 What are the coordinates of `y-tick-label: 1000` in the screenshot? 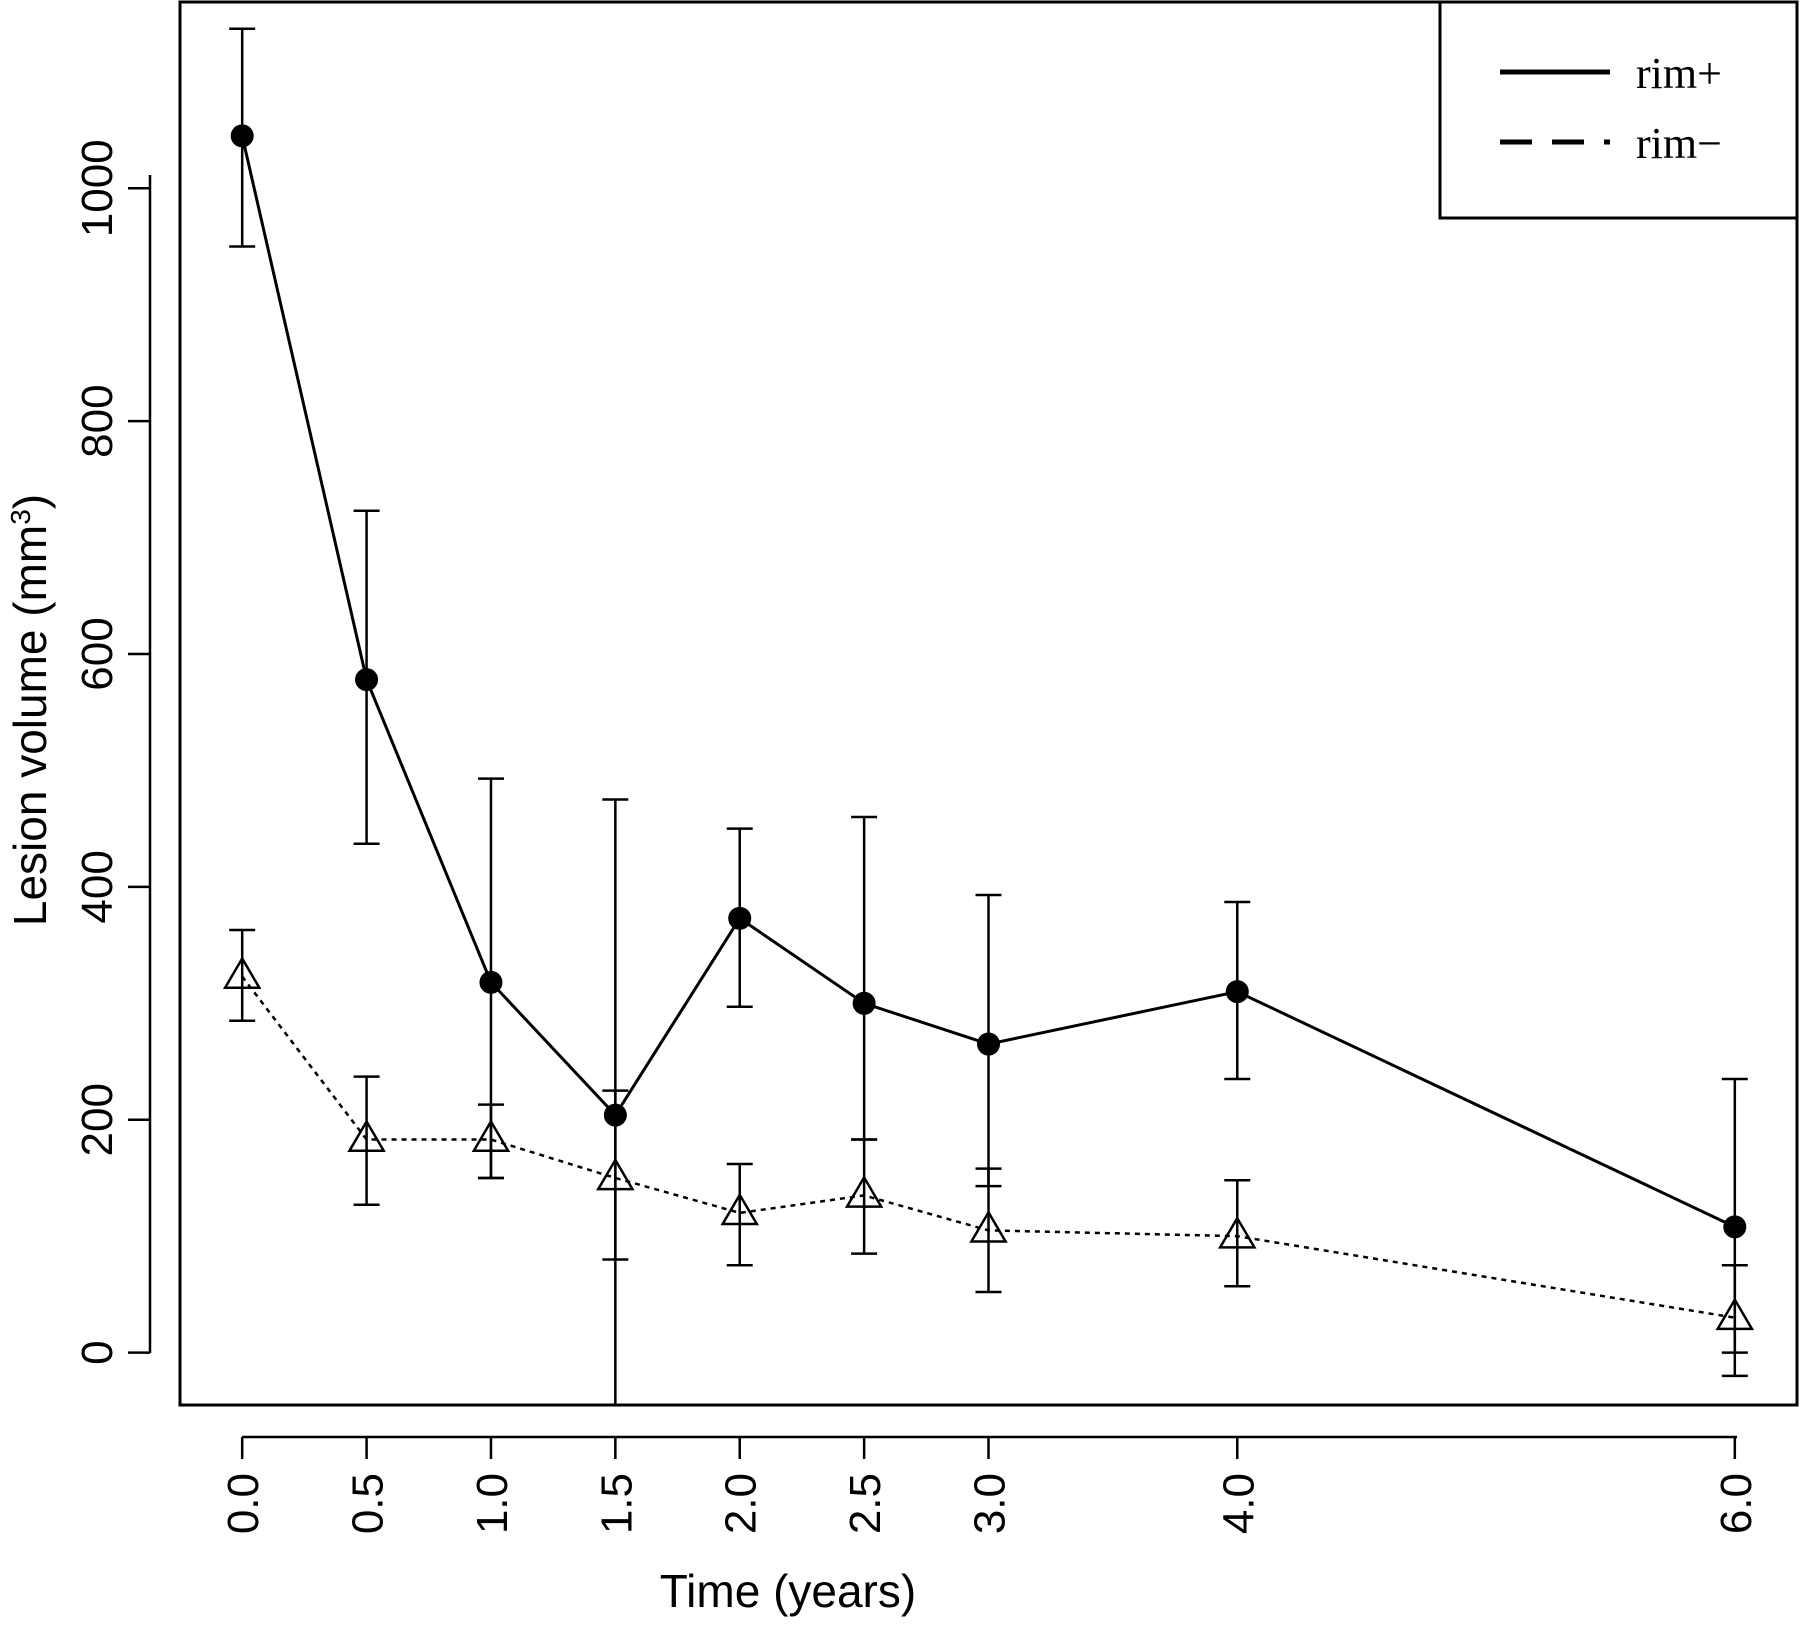 It's located at (97, 188).